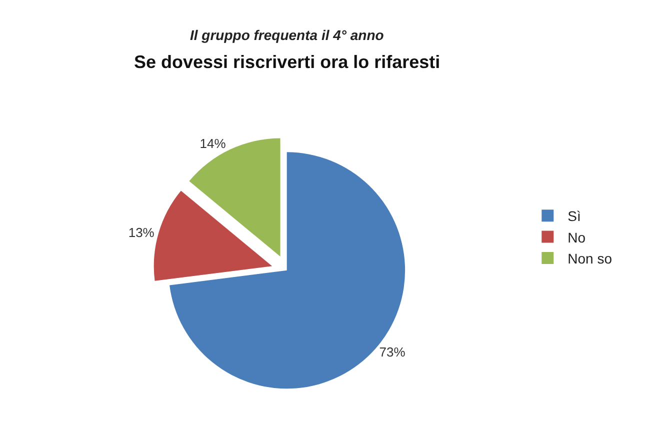 This screenshot has width=646, height=424. What do you see at coordinates (590, 258) in the screenshot?
I see `legend-label: Non so` at bounding box center [590, 258].